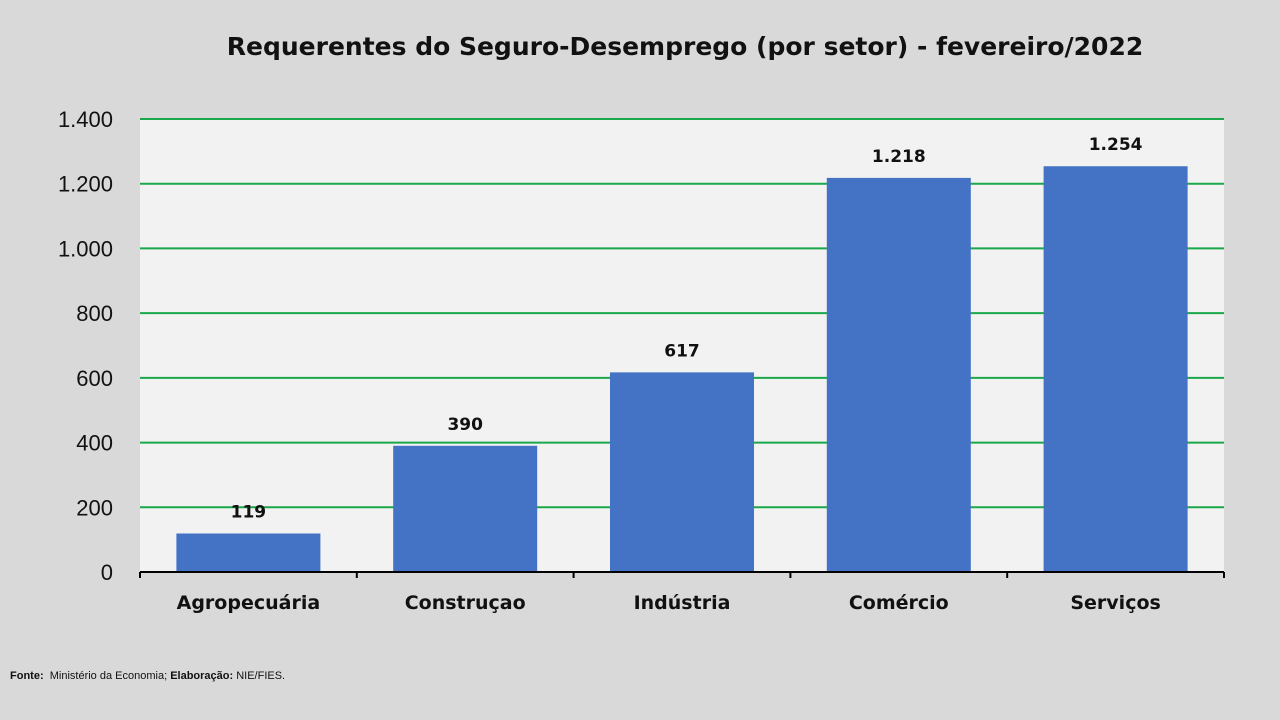 This screenshot has width=1280, height=720. What do you see at coordinates (94, 443) in the screenshot?
I see `y-tick-label: 400` at bounding box center [94, 443].